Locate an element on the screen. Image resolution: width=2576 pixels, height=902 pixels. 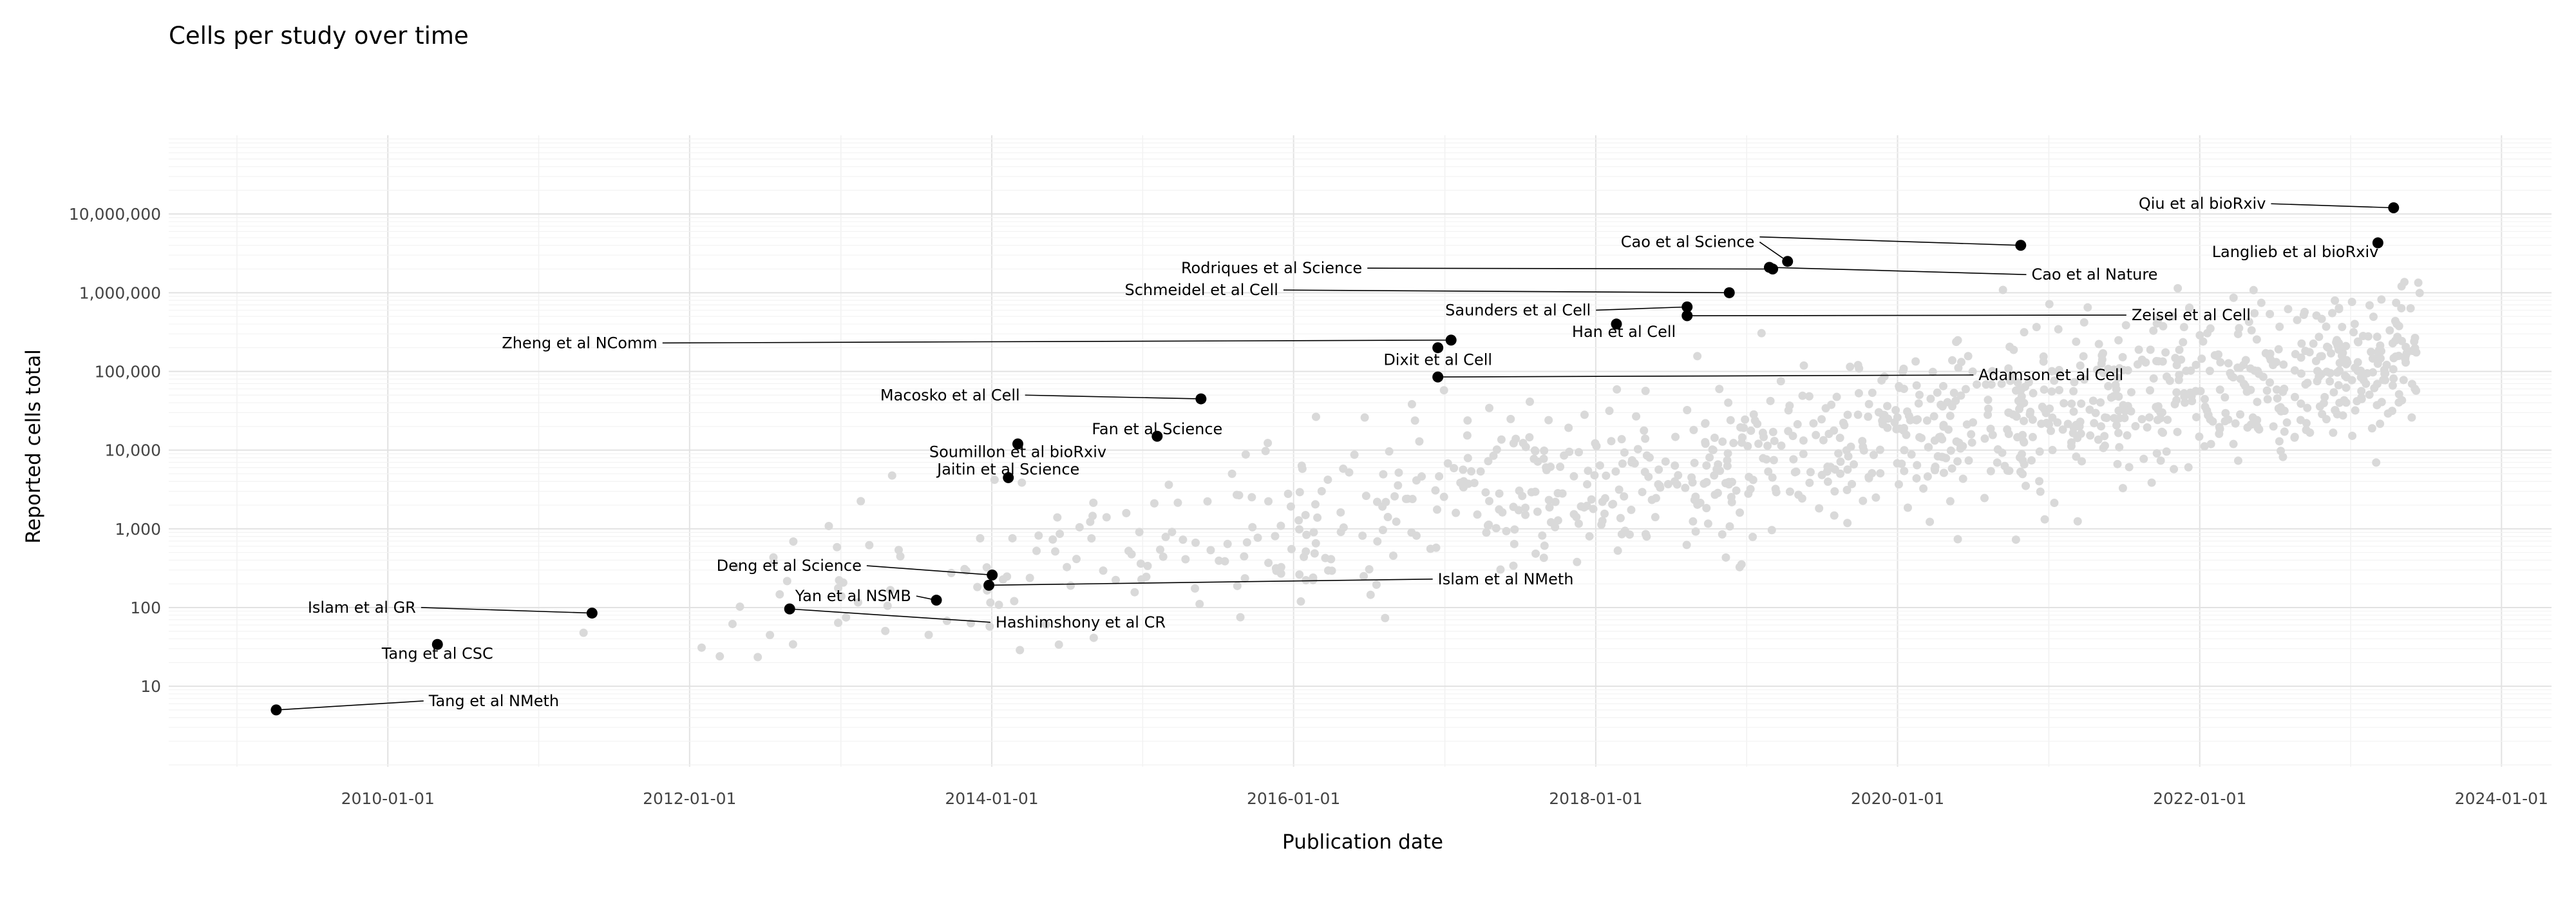
leader-line is located at coordinates (890, 615).